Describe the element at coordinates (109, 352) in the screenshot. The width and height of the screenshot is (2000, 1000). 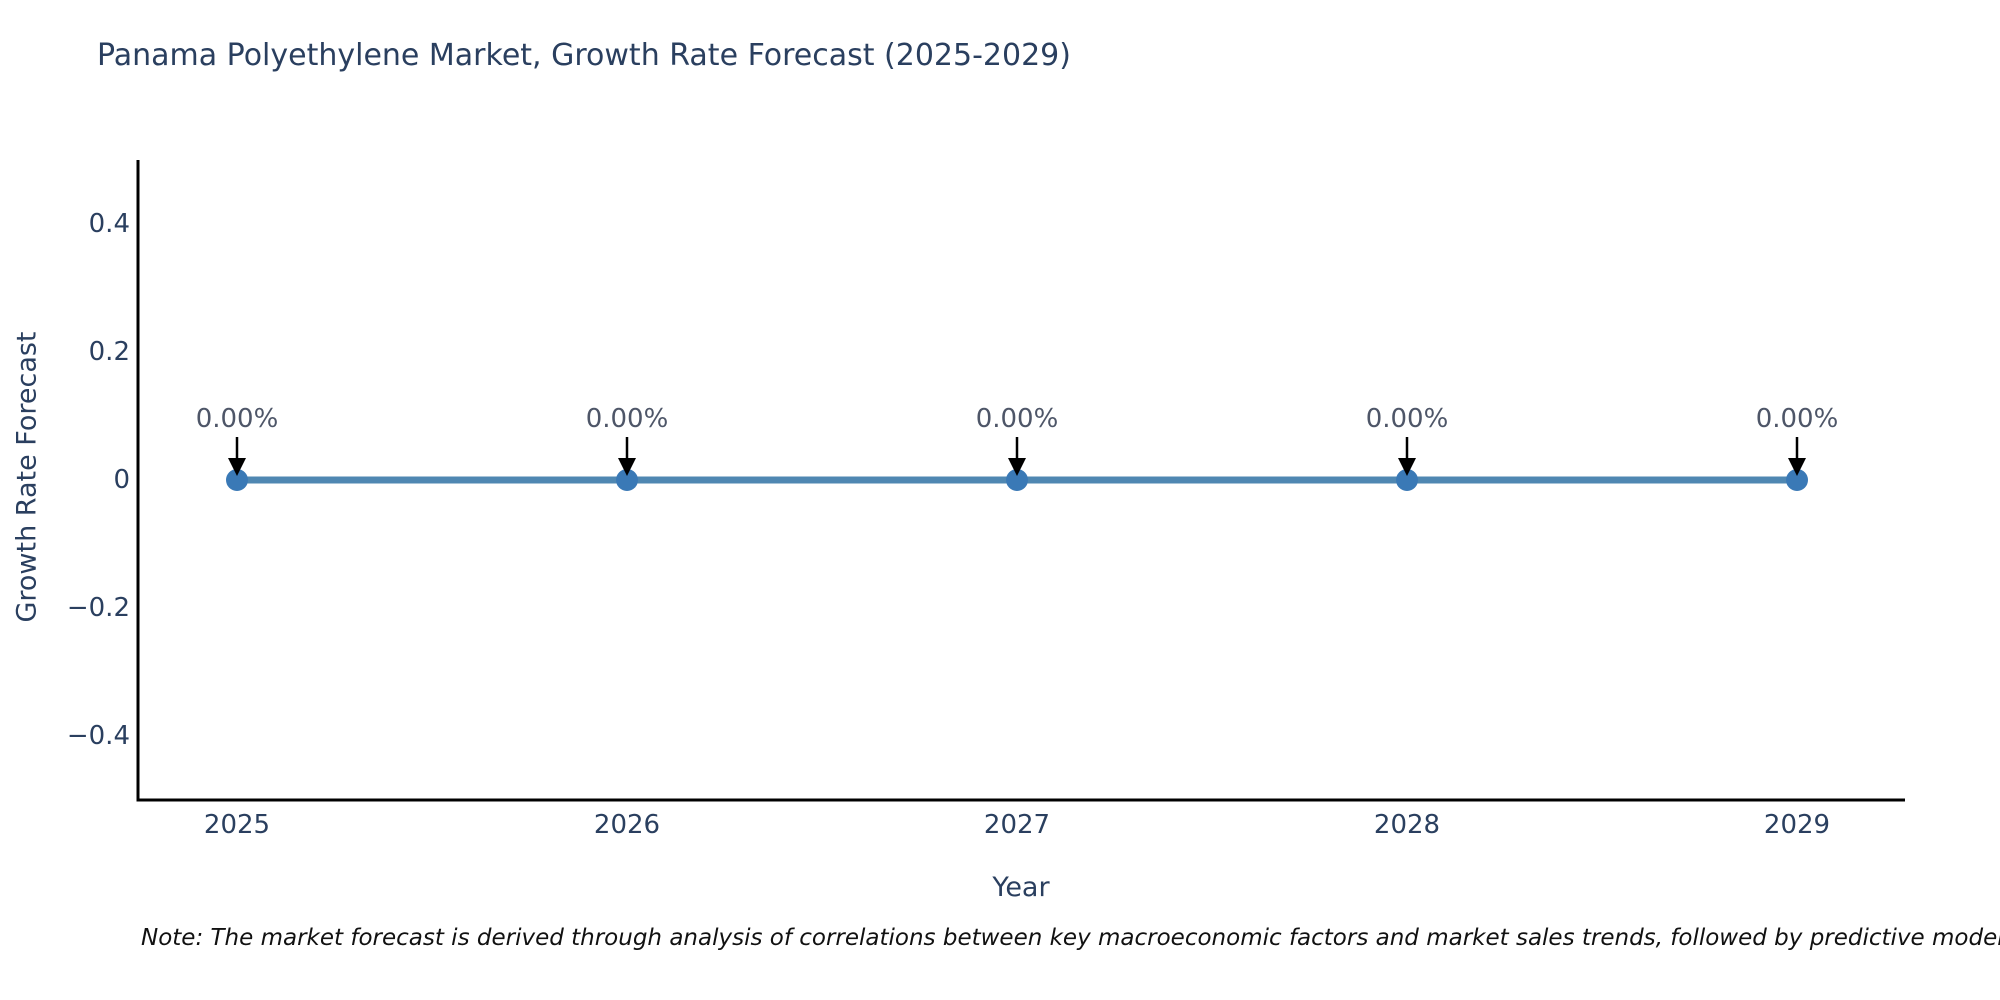
I see `y-tick-label: 0.2` at that location.